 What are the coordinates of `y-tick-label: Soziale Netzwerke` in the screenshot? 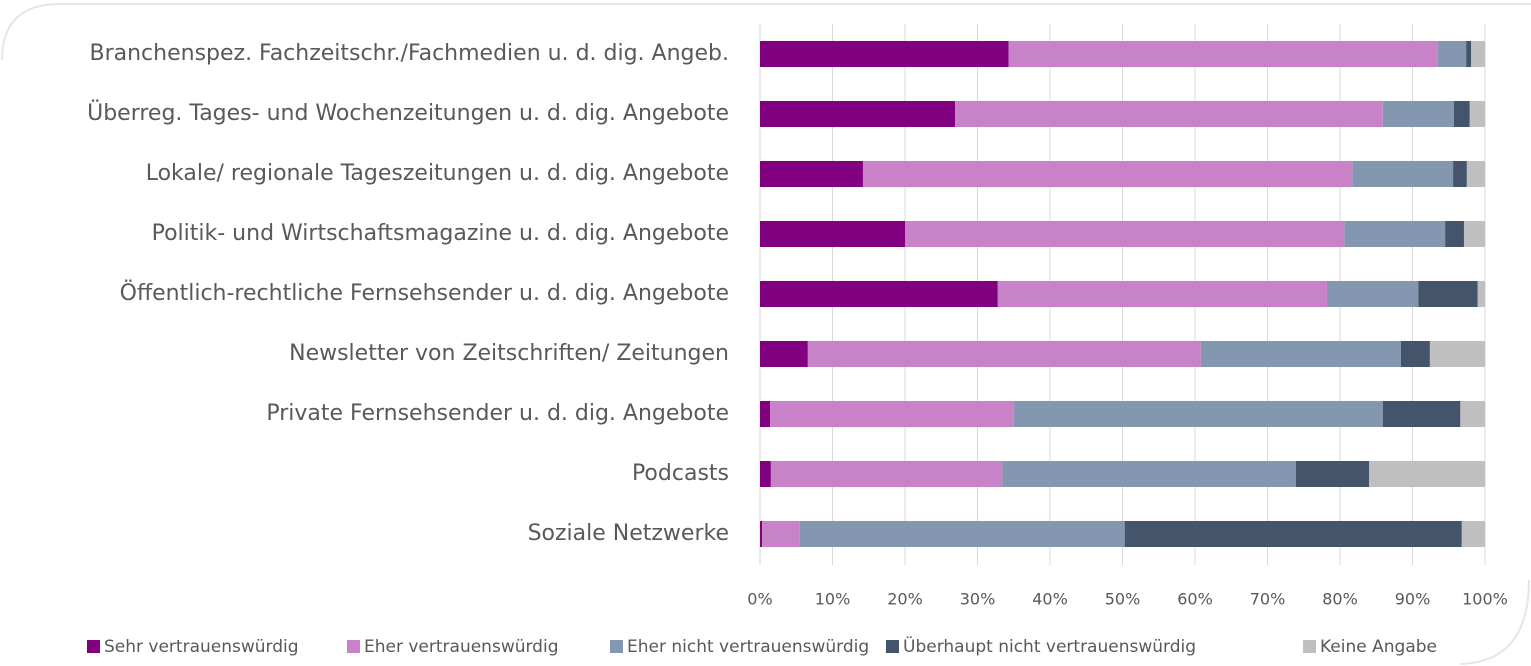 It's located at (628, 533).